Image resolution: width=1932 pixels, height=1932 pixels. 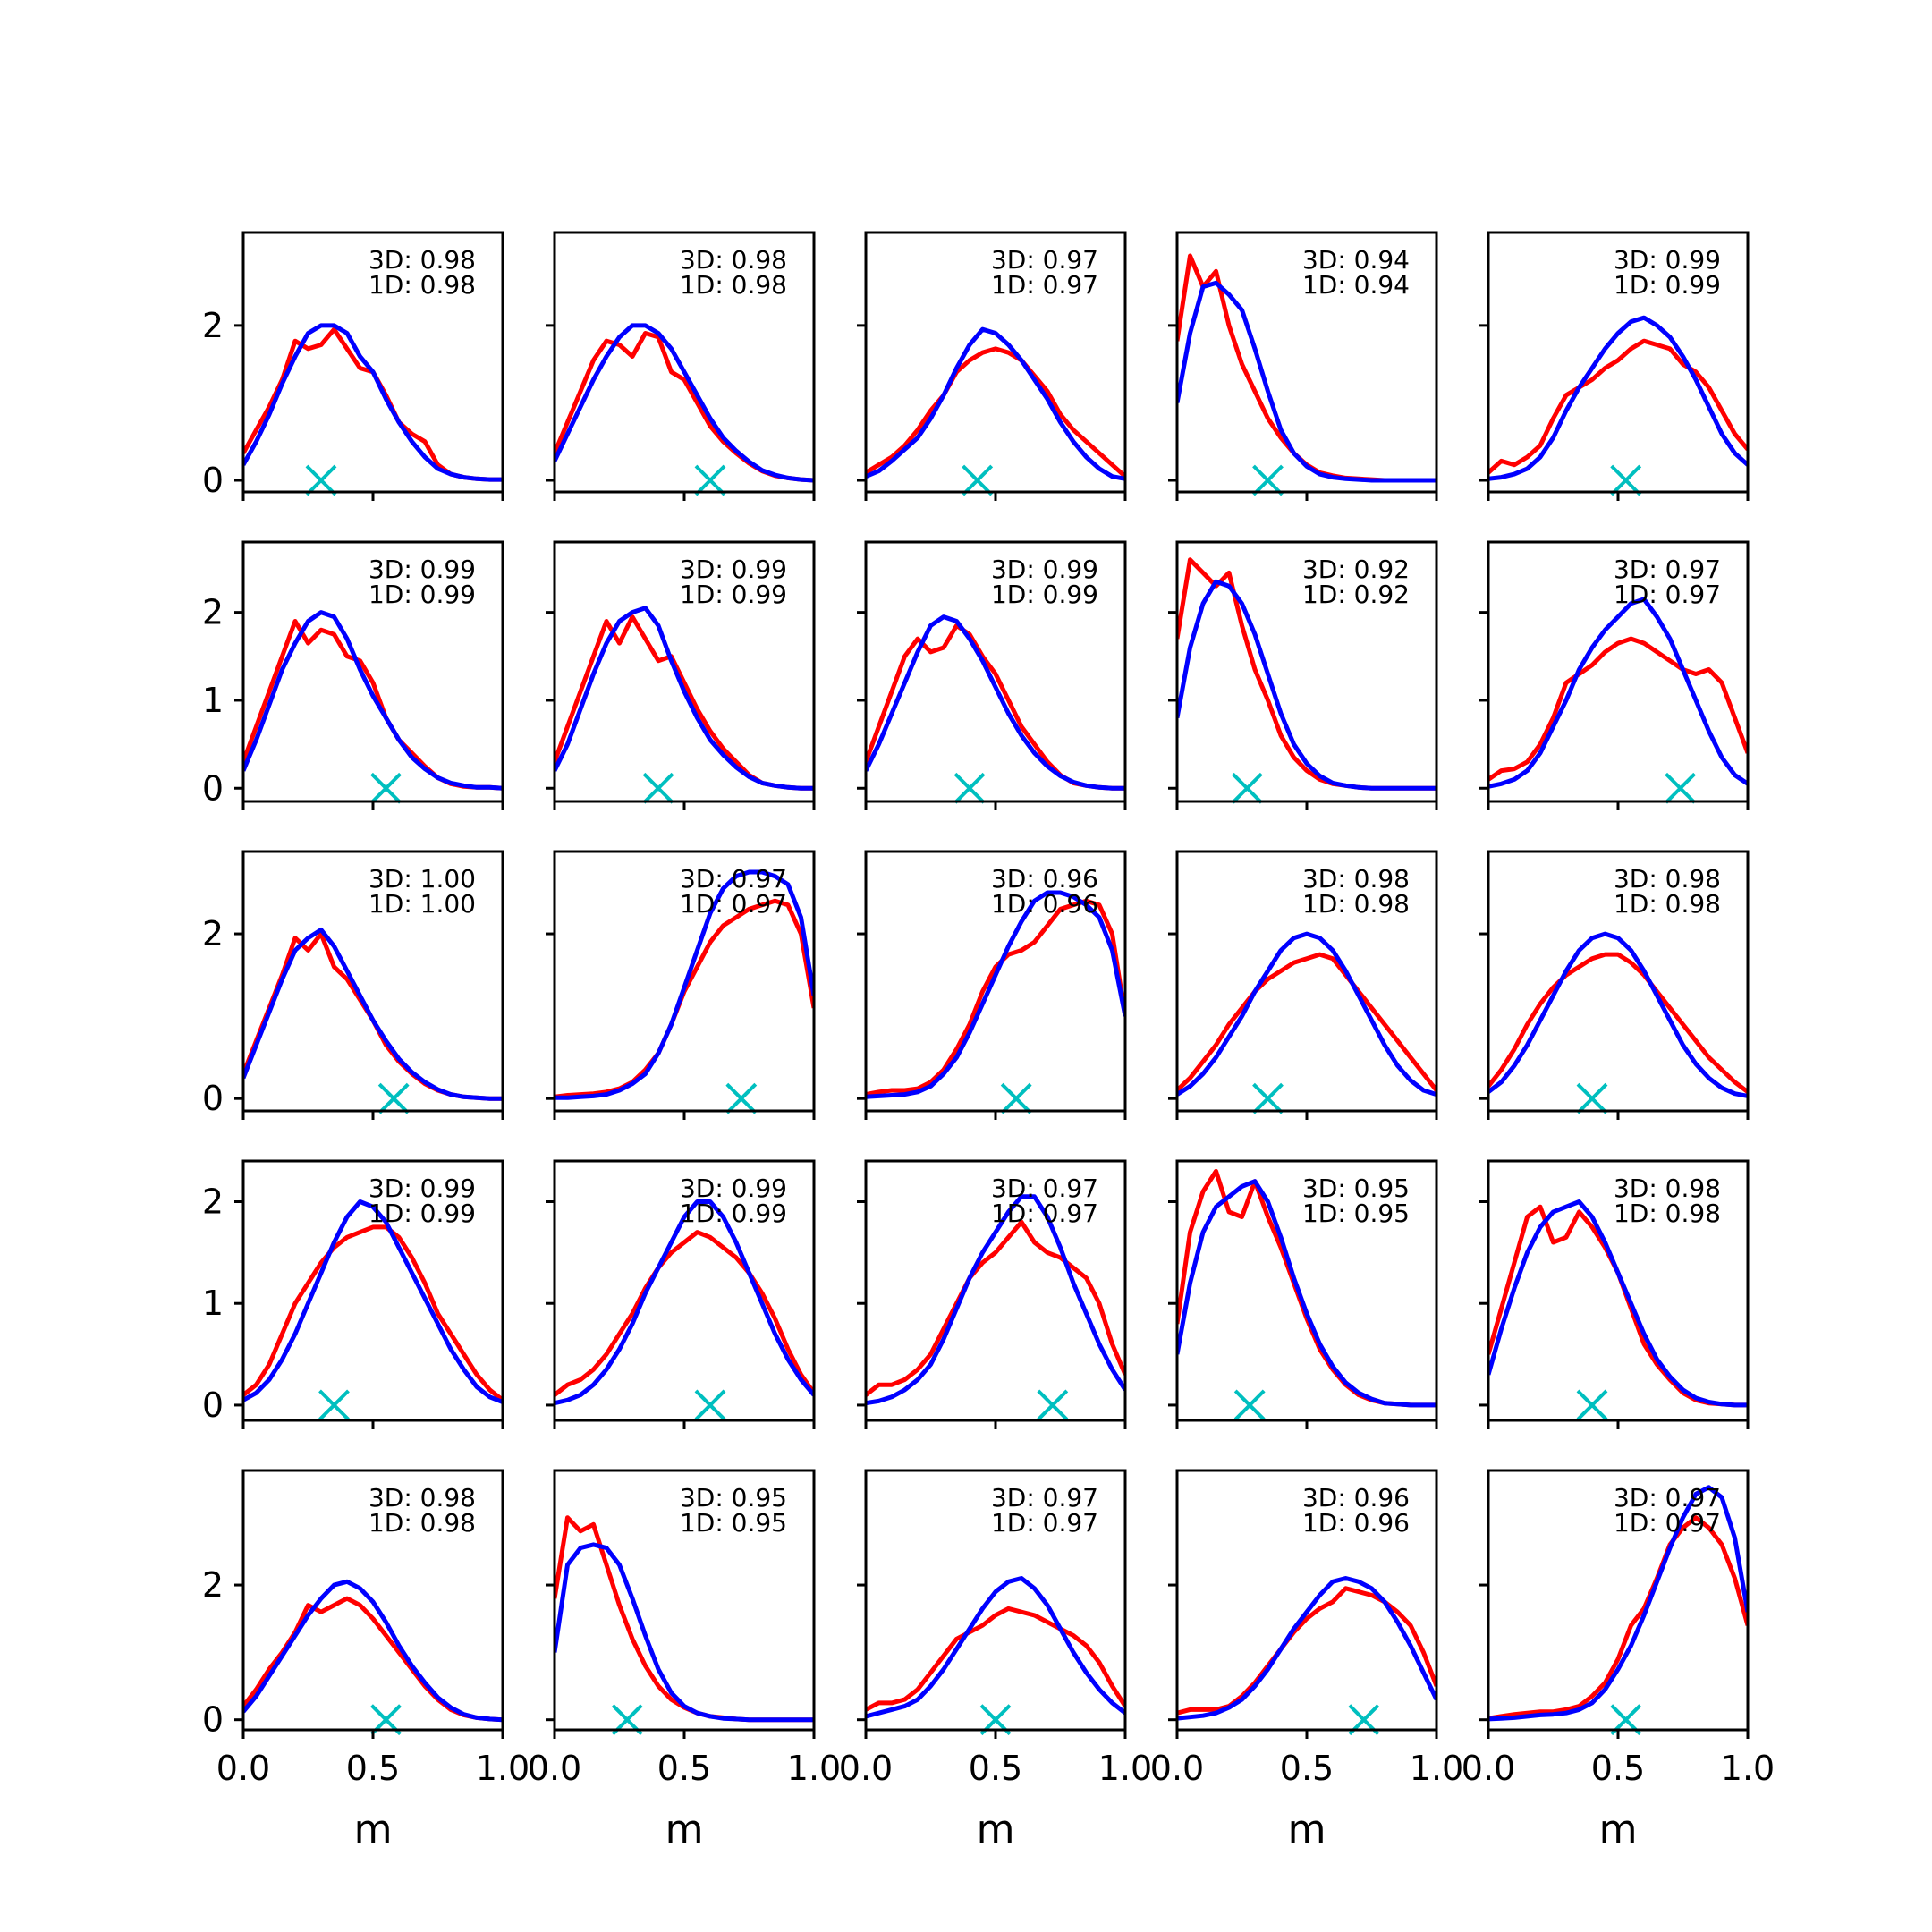 What do you see at coordinates (213, 1303) in the screenshot?
I see `y-tick-label: 1` at bounding box center [213, 1303].